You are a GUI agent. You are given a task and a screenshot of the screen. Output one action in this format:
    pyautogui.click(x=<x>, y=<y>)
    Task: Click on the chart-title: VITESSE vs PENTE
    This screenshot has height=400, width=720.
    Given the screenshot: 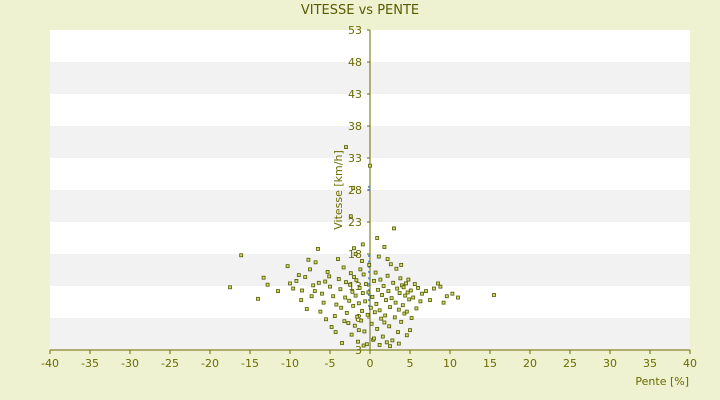 What is the action you would take?
    pyautogui.click(x=360, y=10)
    